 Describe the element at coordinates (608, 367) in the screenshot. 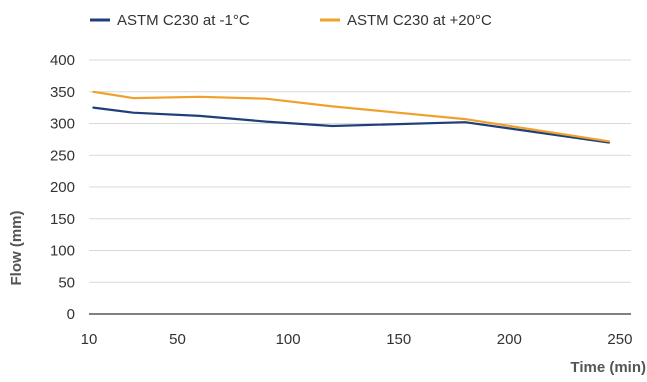

I see `x-axis-label: Time (min)` at that location.